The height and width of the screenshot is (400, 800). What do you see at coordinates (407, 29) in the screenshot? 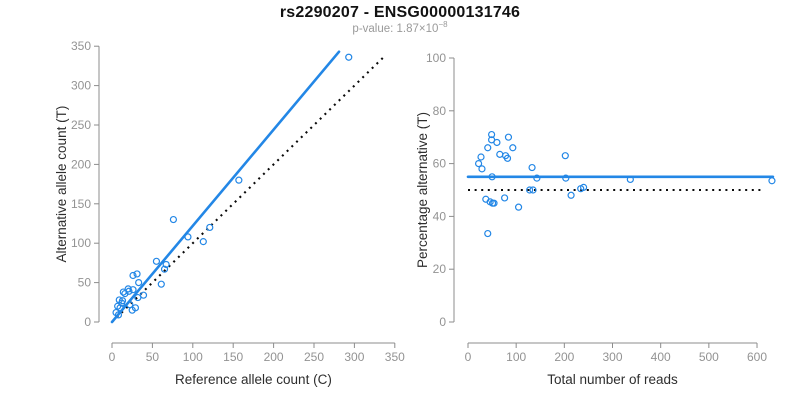
I see `p-value-mantissa: 1.87` at bounding box center [407, 29].